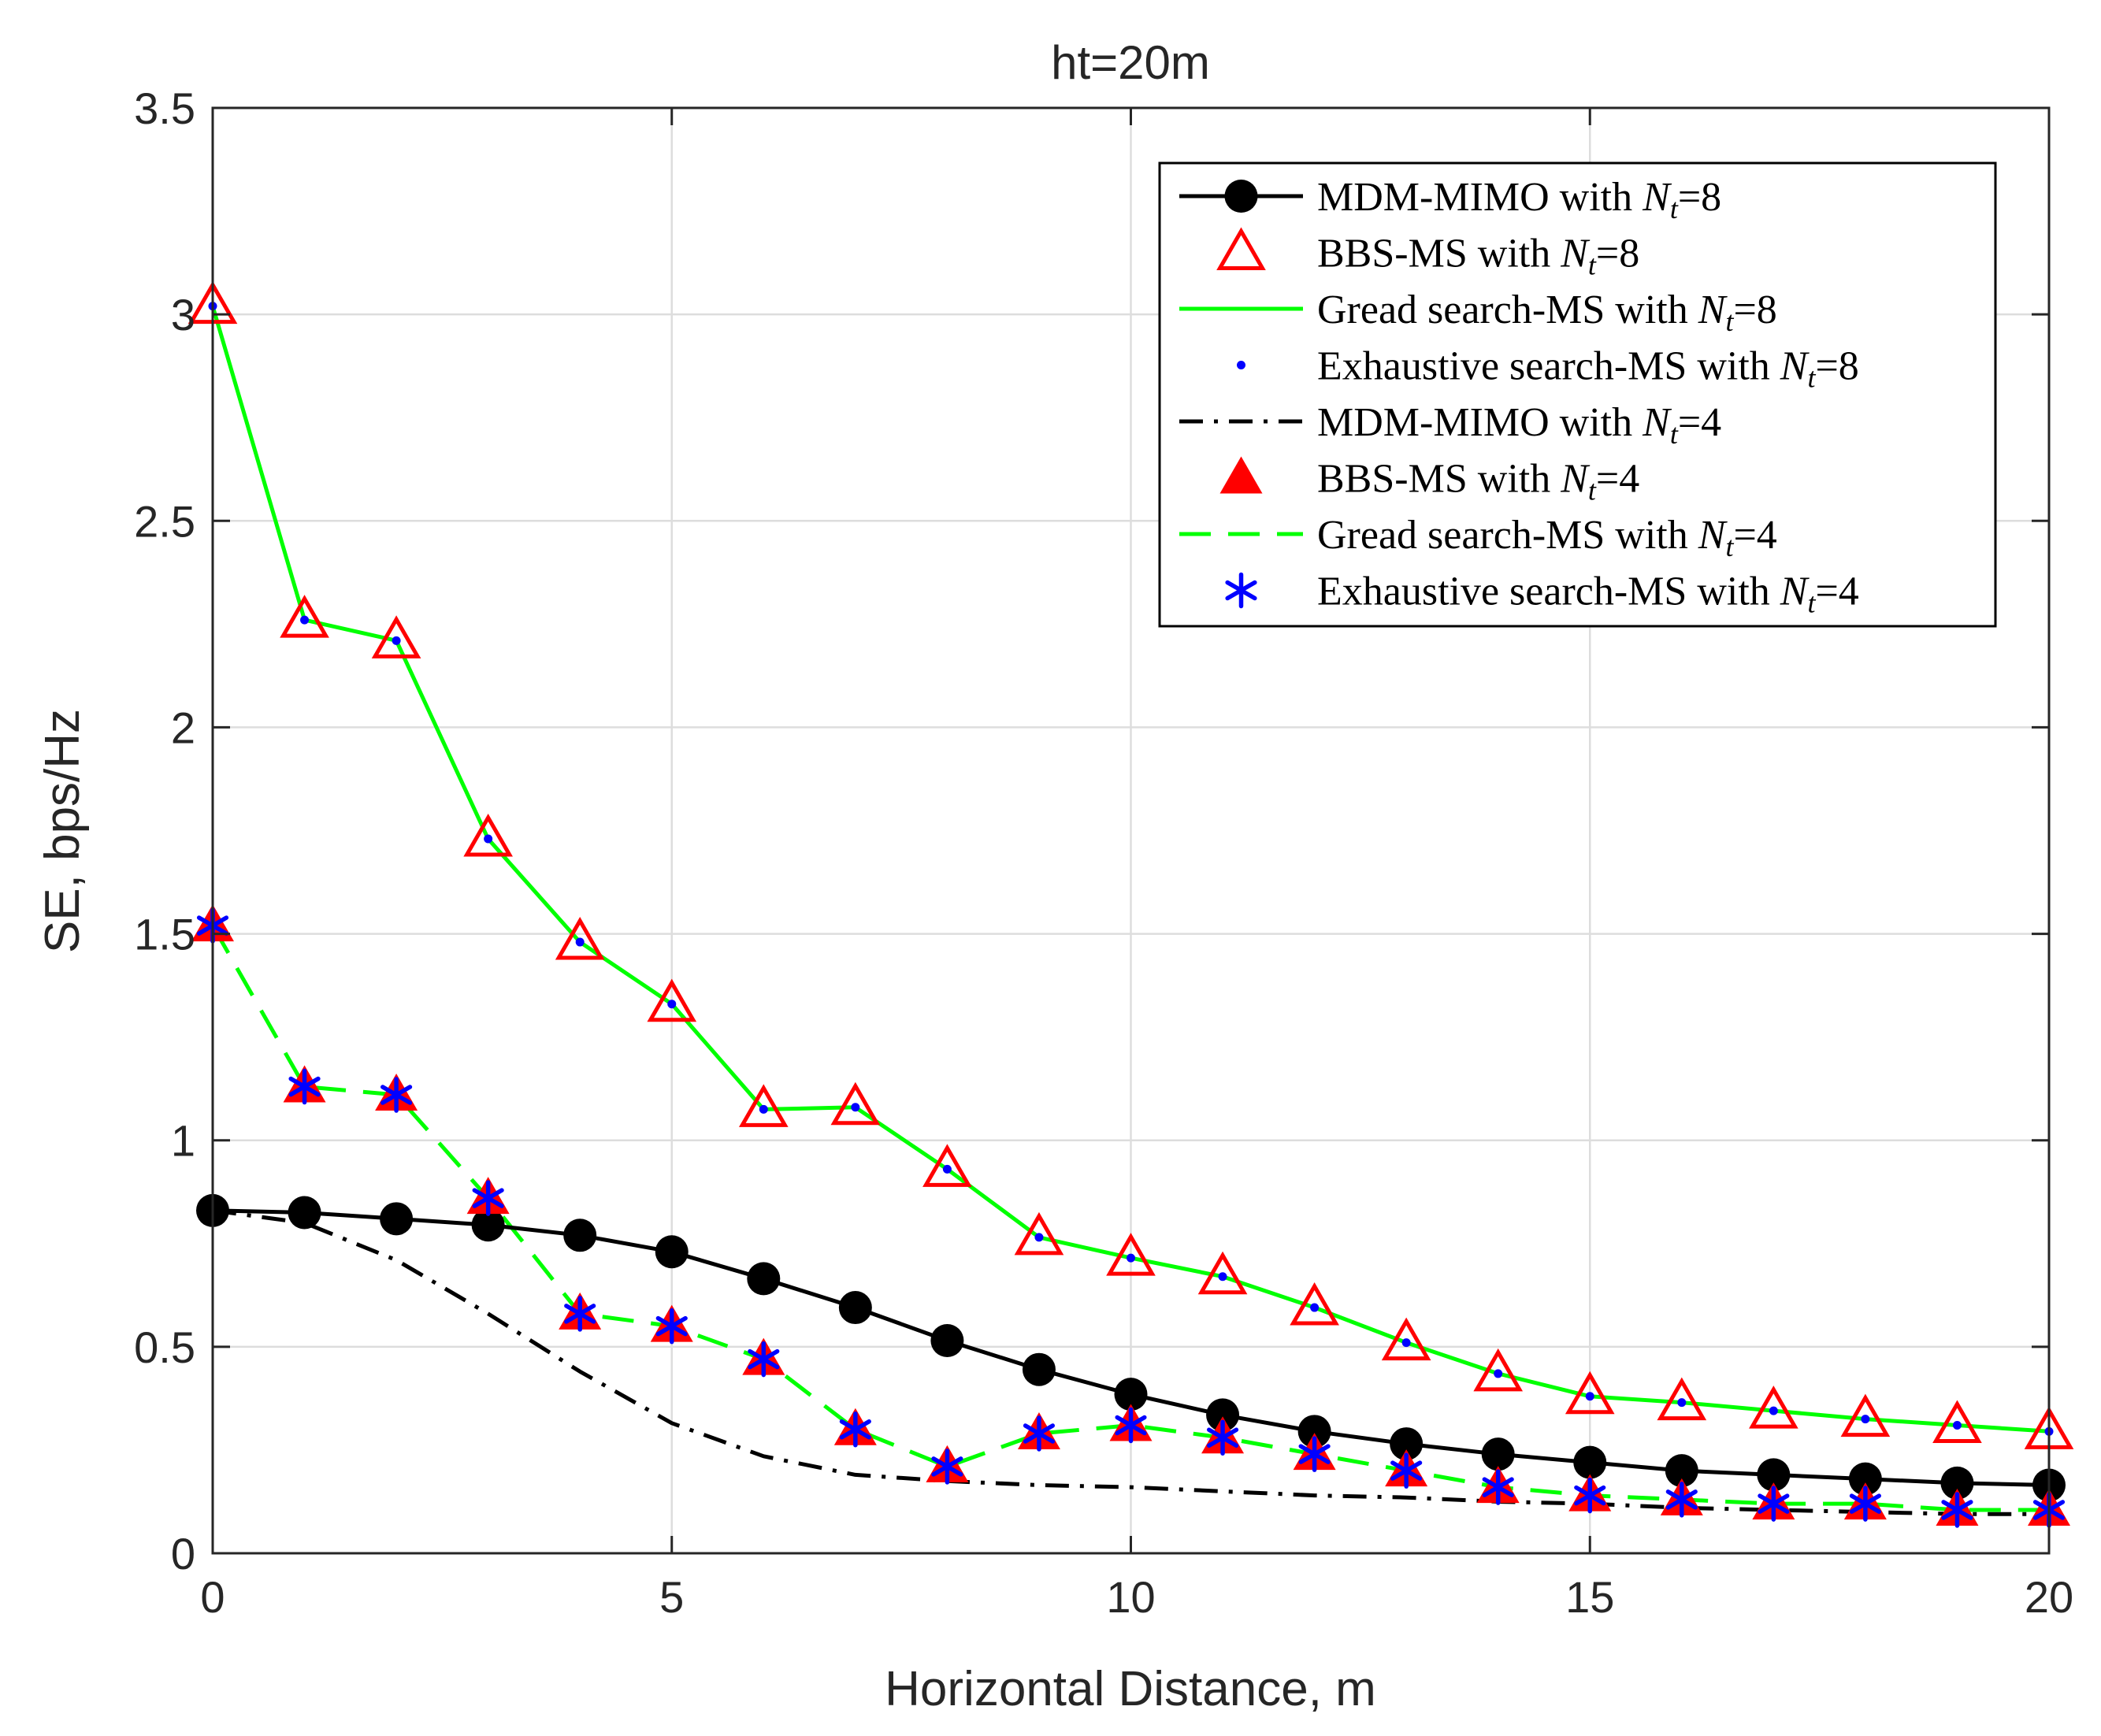  What do you see at coordinates (183, 315) in the screenshot?
I see `y-tick-label: 3` at bounding box center [183, 315].